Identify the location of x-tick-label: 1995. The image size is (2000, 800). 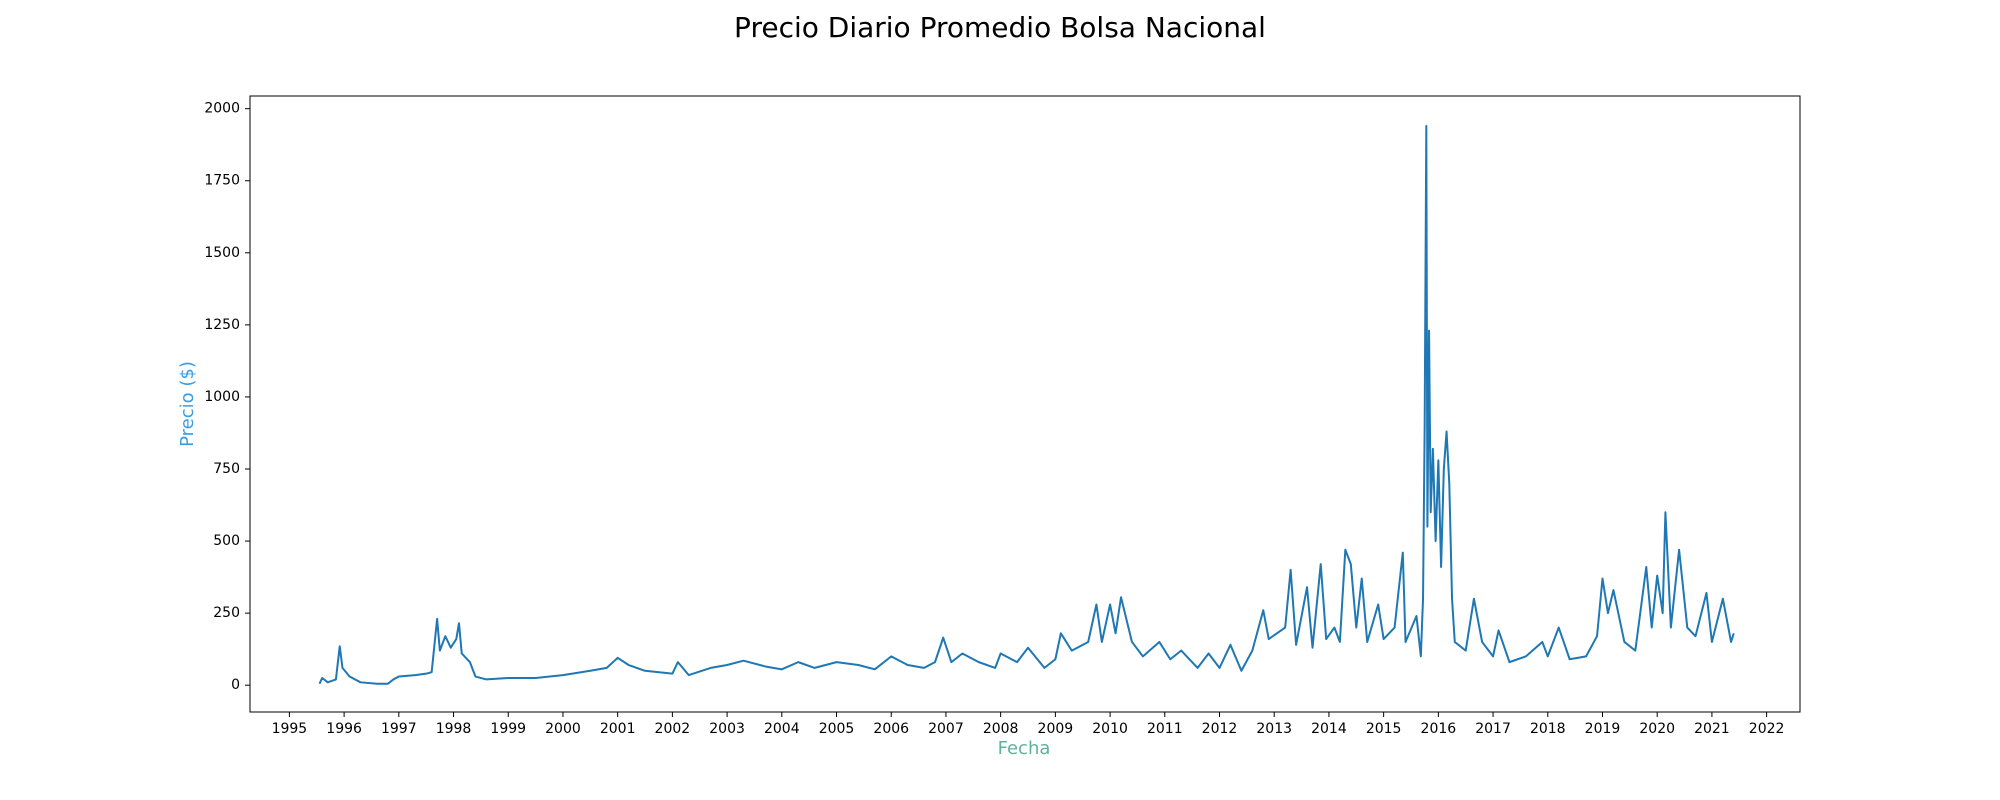
(290, 729).